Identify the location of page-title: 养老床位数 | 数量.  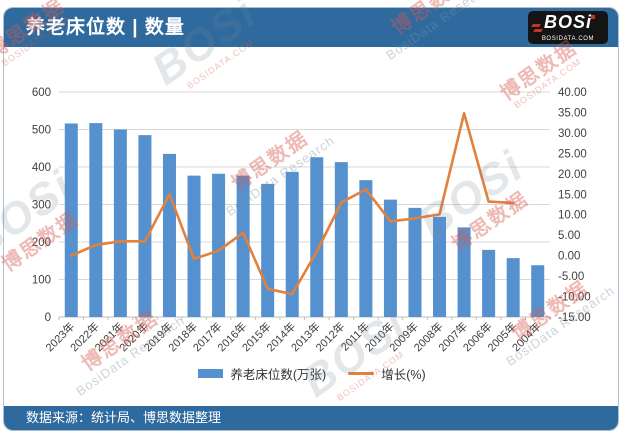
(105, 27).